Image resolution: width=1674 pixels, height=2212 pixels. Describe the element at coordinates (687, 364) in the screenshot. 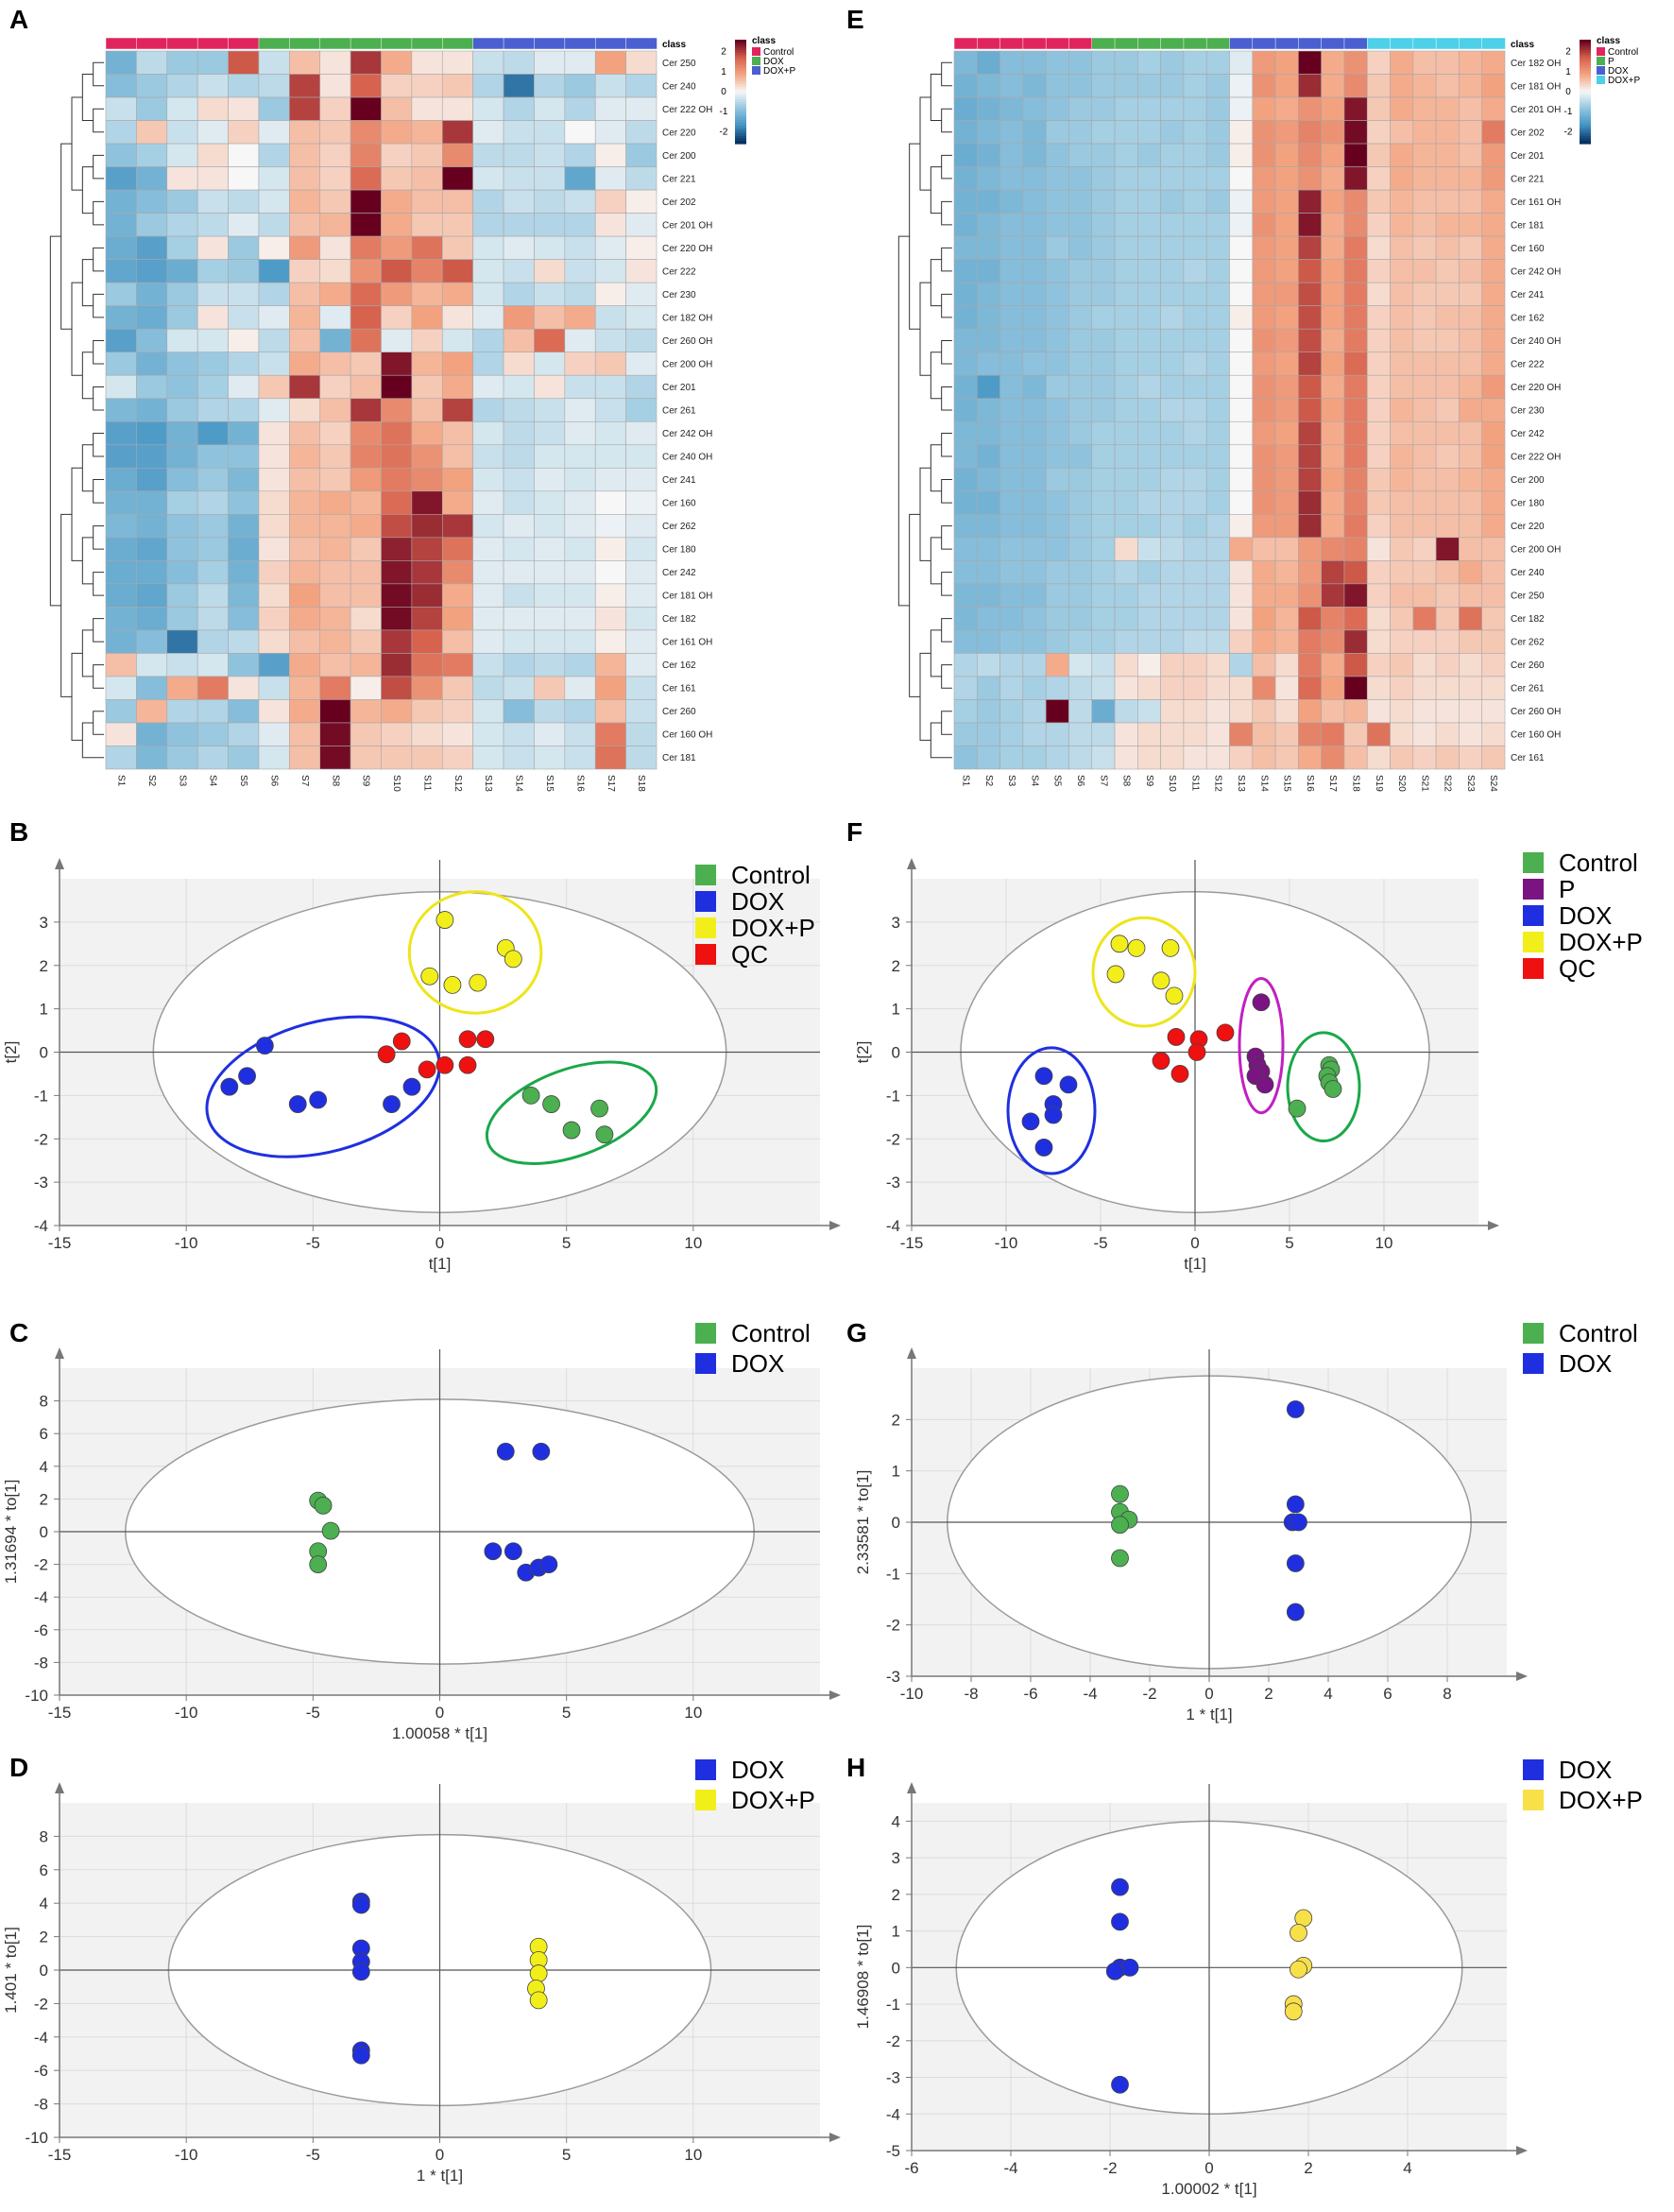

I see `row-label-a: Cer 200 OH` at that location.